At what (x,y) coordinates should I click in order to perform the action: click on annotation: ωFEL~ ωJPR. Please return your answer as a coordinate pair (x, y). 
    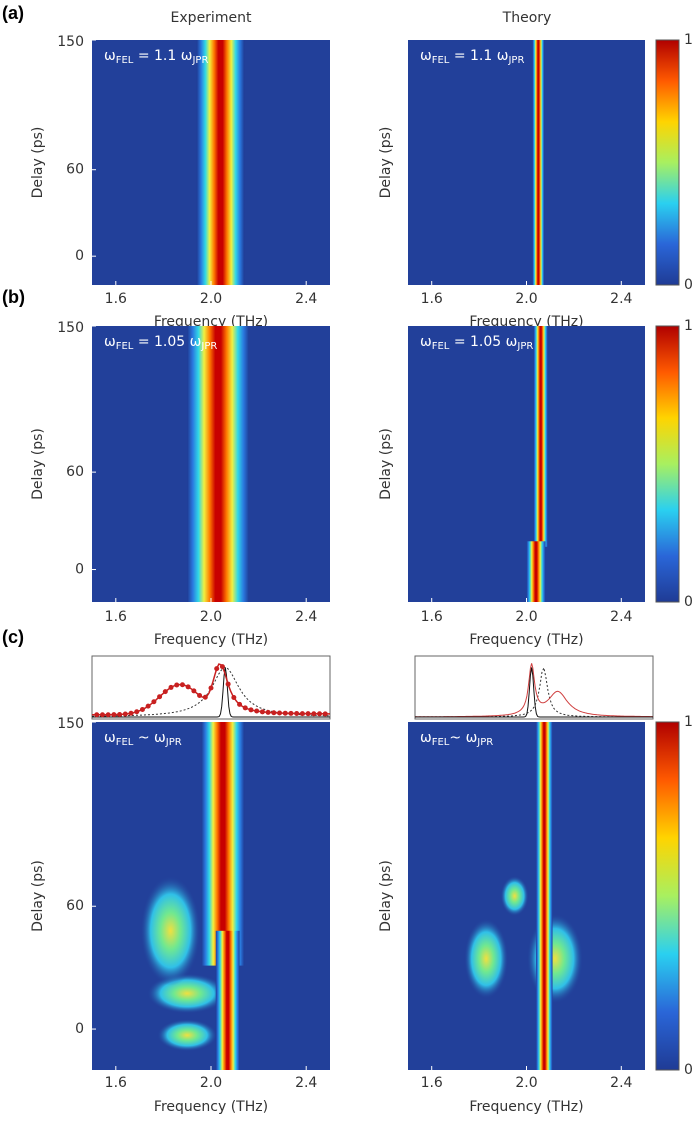
    Looking at the image, I should click on (456, 739).